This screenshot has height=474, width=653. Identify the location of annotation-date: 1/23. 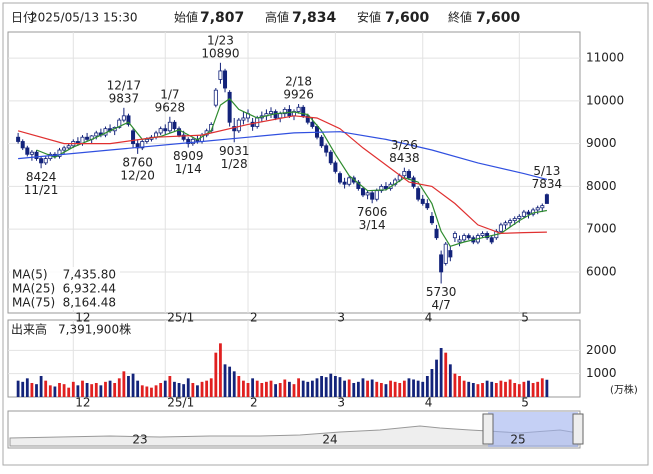
(220, 40).